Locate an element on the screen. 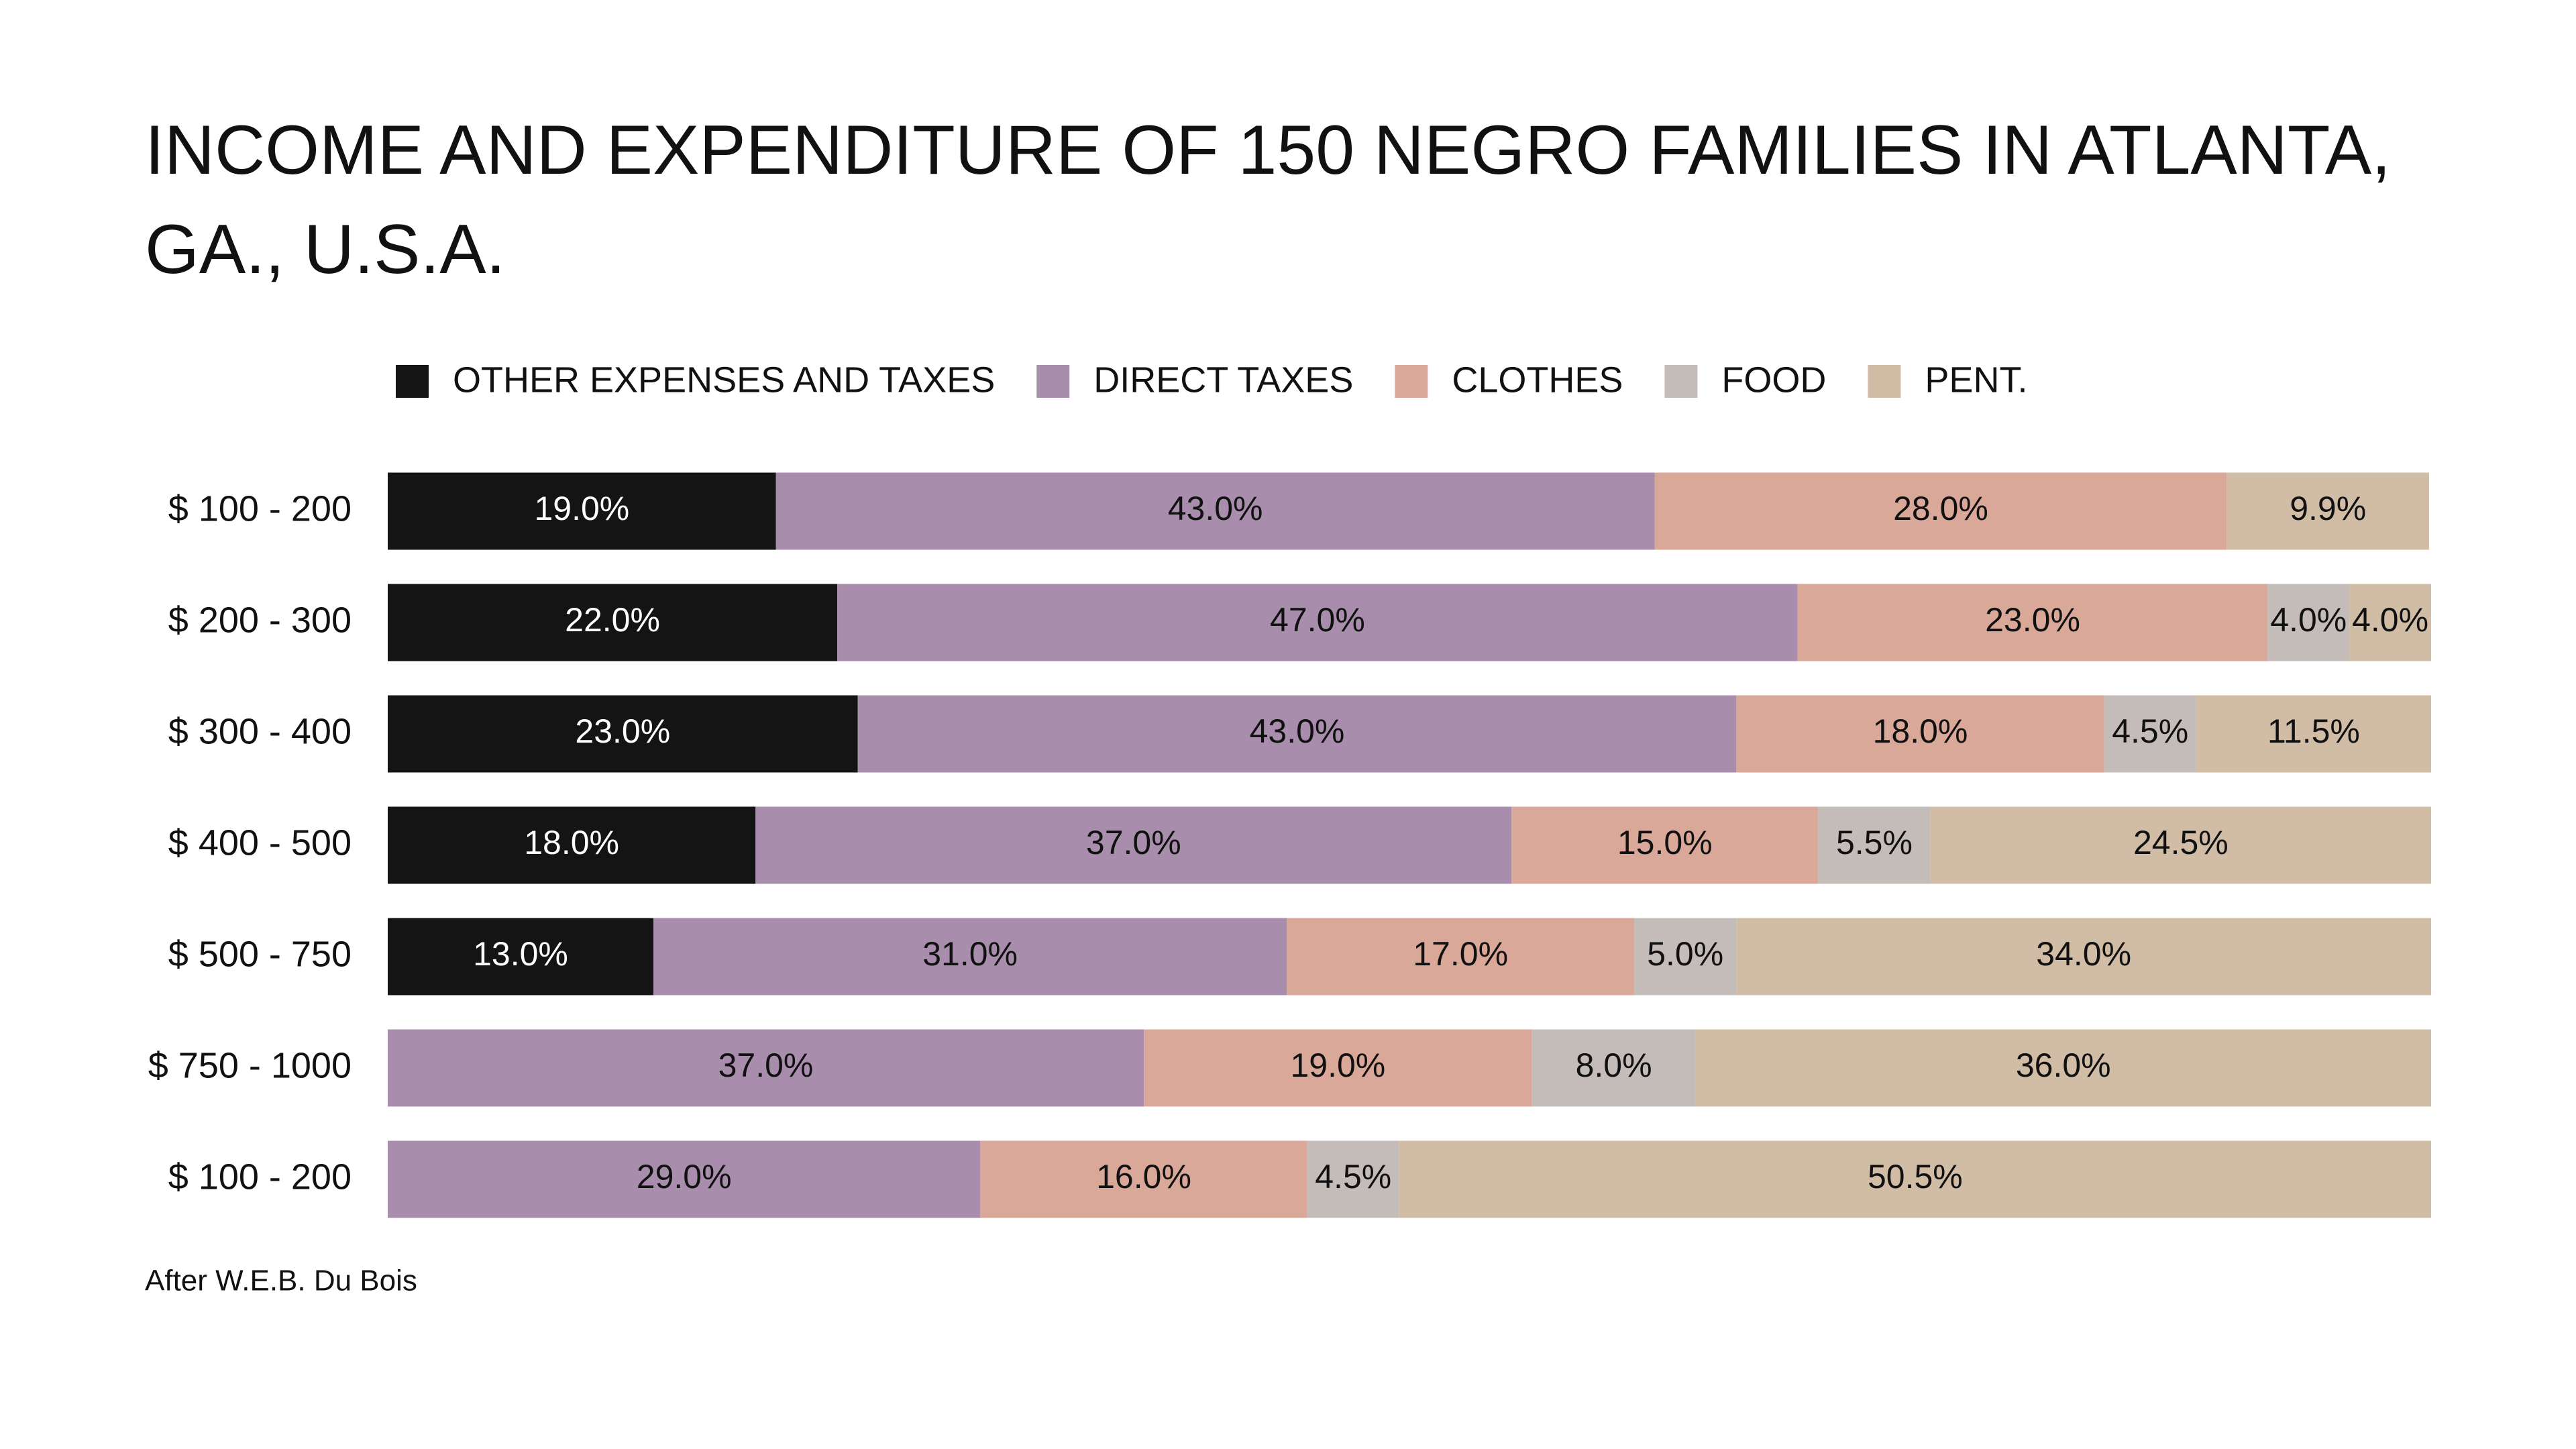  value-label: 34.0% is located at coordinates (2083, 954).